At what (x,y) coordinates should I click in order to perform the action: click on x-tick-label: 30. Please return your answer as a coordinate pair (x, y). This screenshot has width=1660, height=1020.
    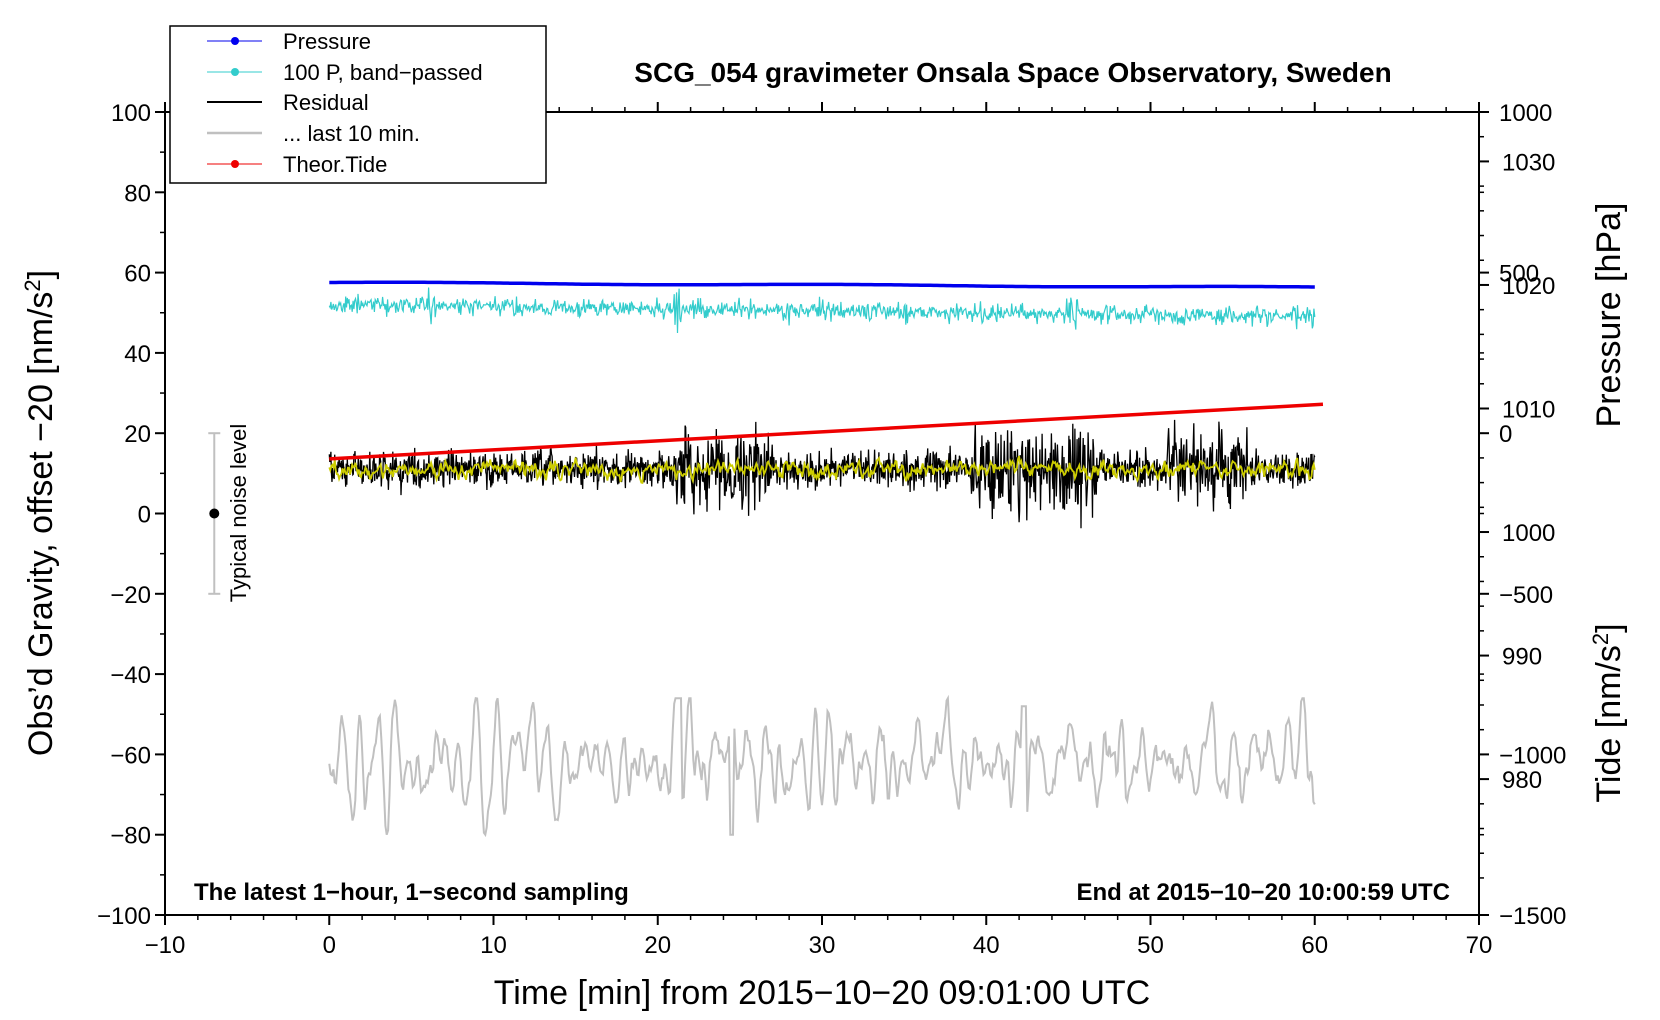
    Looking at the image, I should click on (822, 945).